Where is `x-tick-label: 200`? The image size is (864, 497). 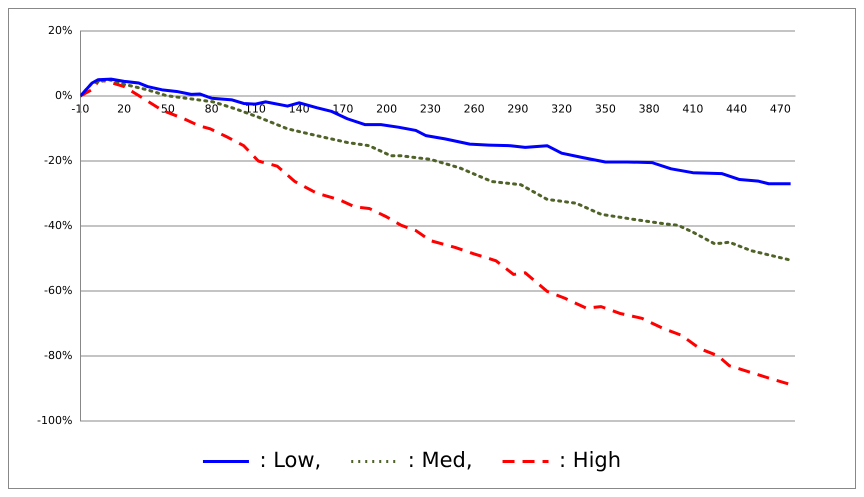 x-tick-label: 200 is located at coordinates (387, 109).